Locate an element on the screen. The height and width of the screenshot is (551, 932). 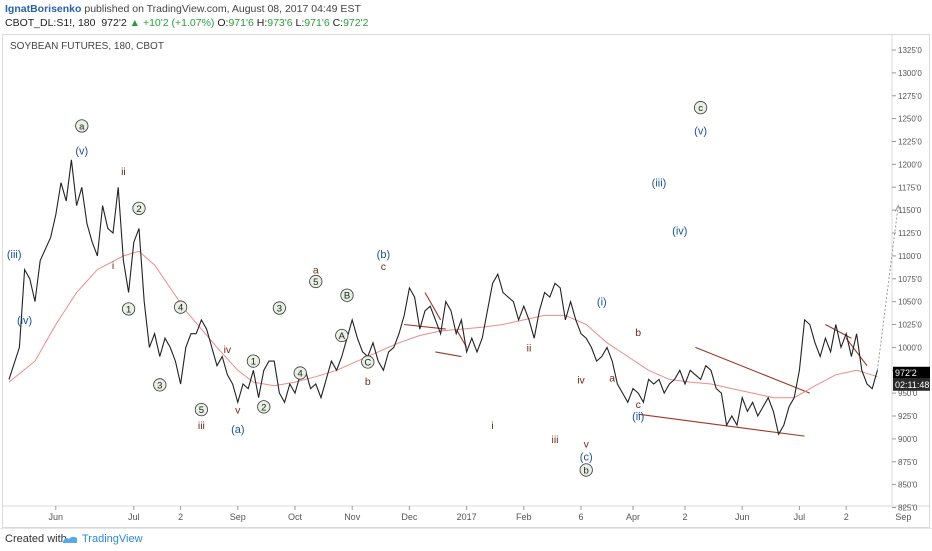
circled-wave-label: B is located at coordinates (347, 295).